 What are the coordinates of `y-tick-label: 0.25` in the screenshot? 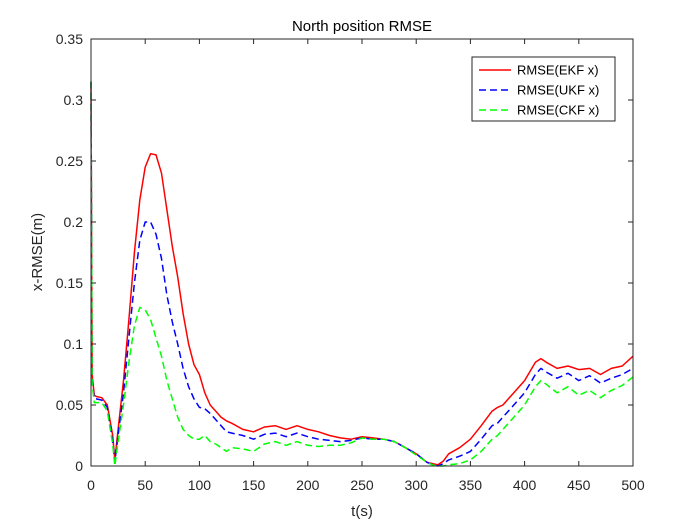 It's located at (69, 161).